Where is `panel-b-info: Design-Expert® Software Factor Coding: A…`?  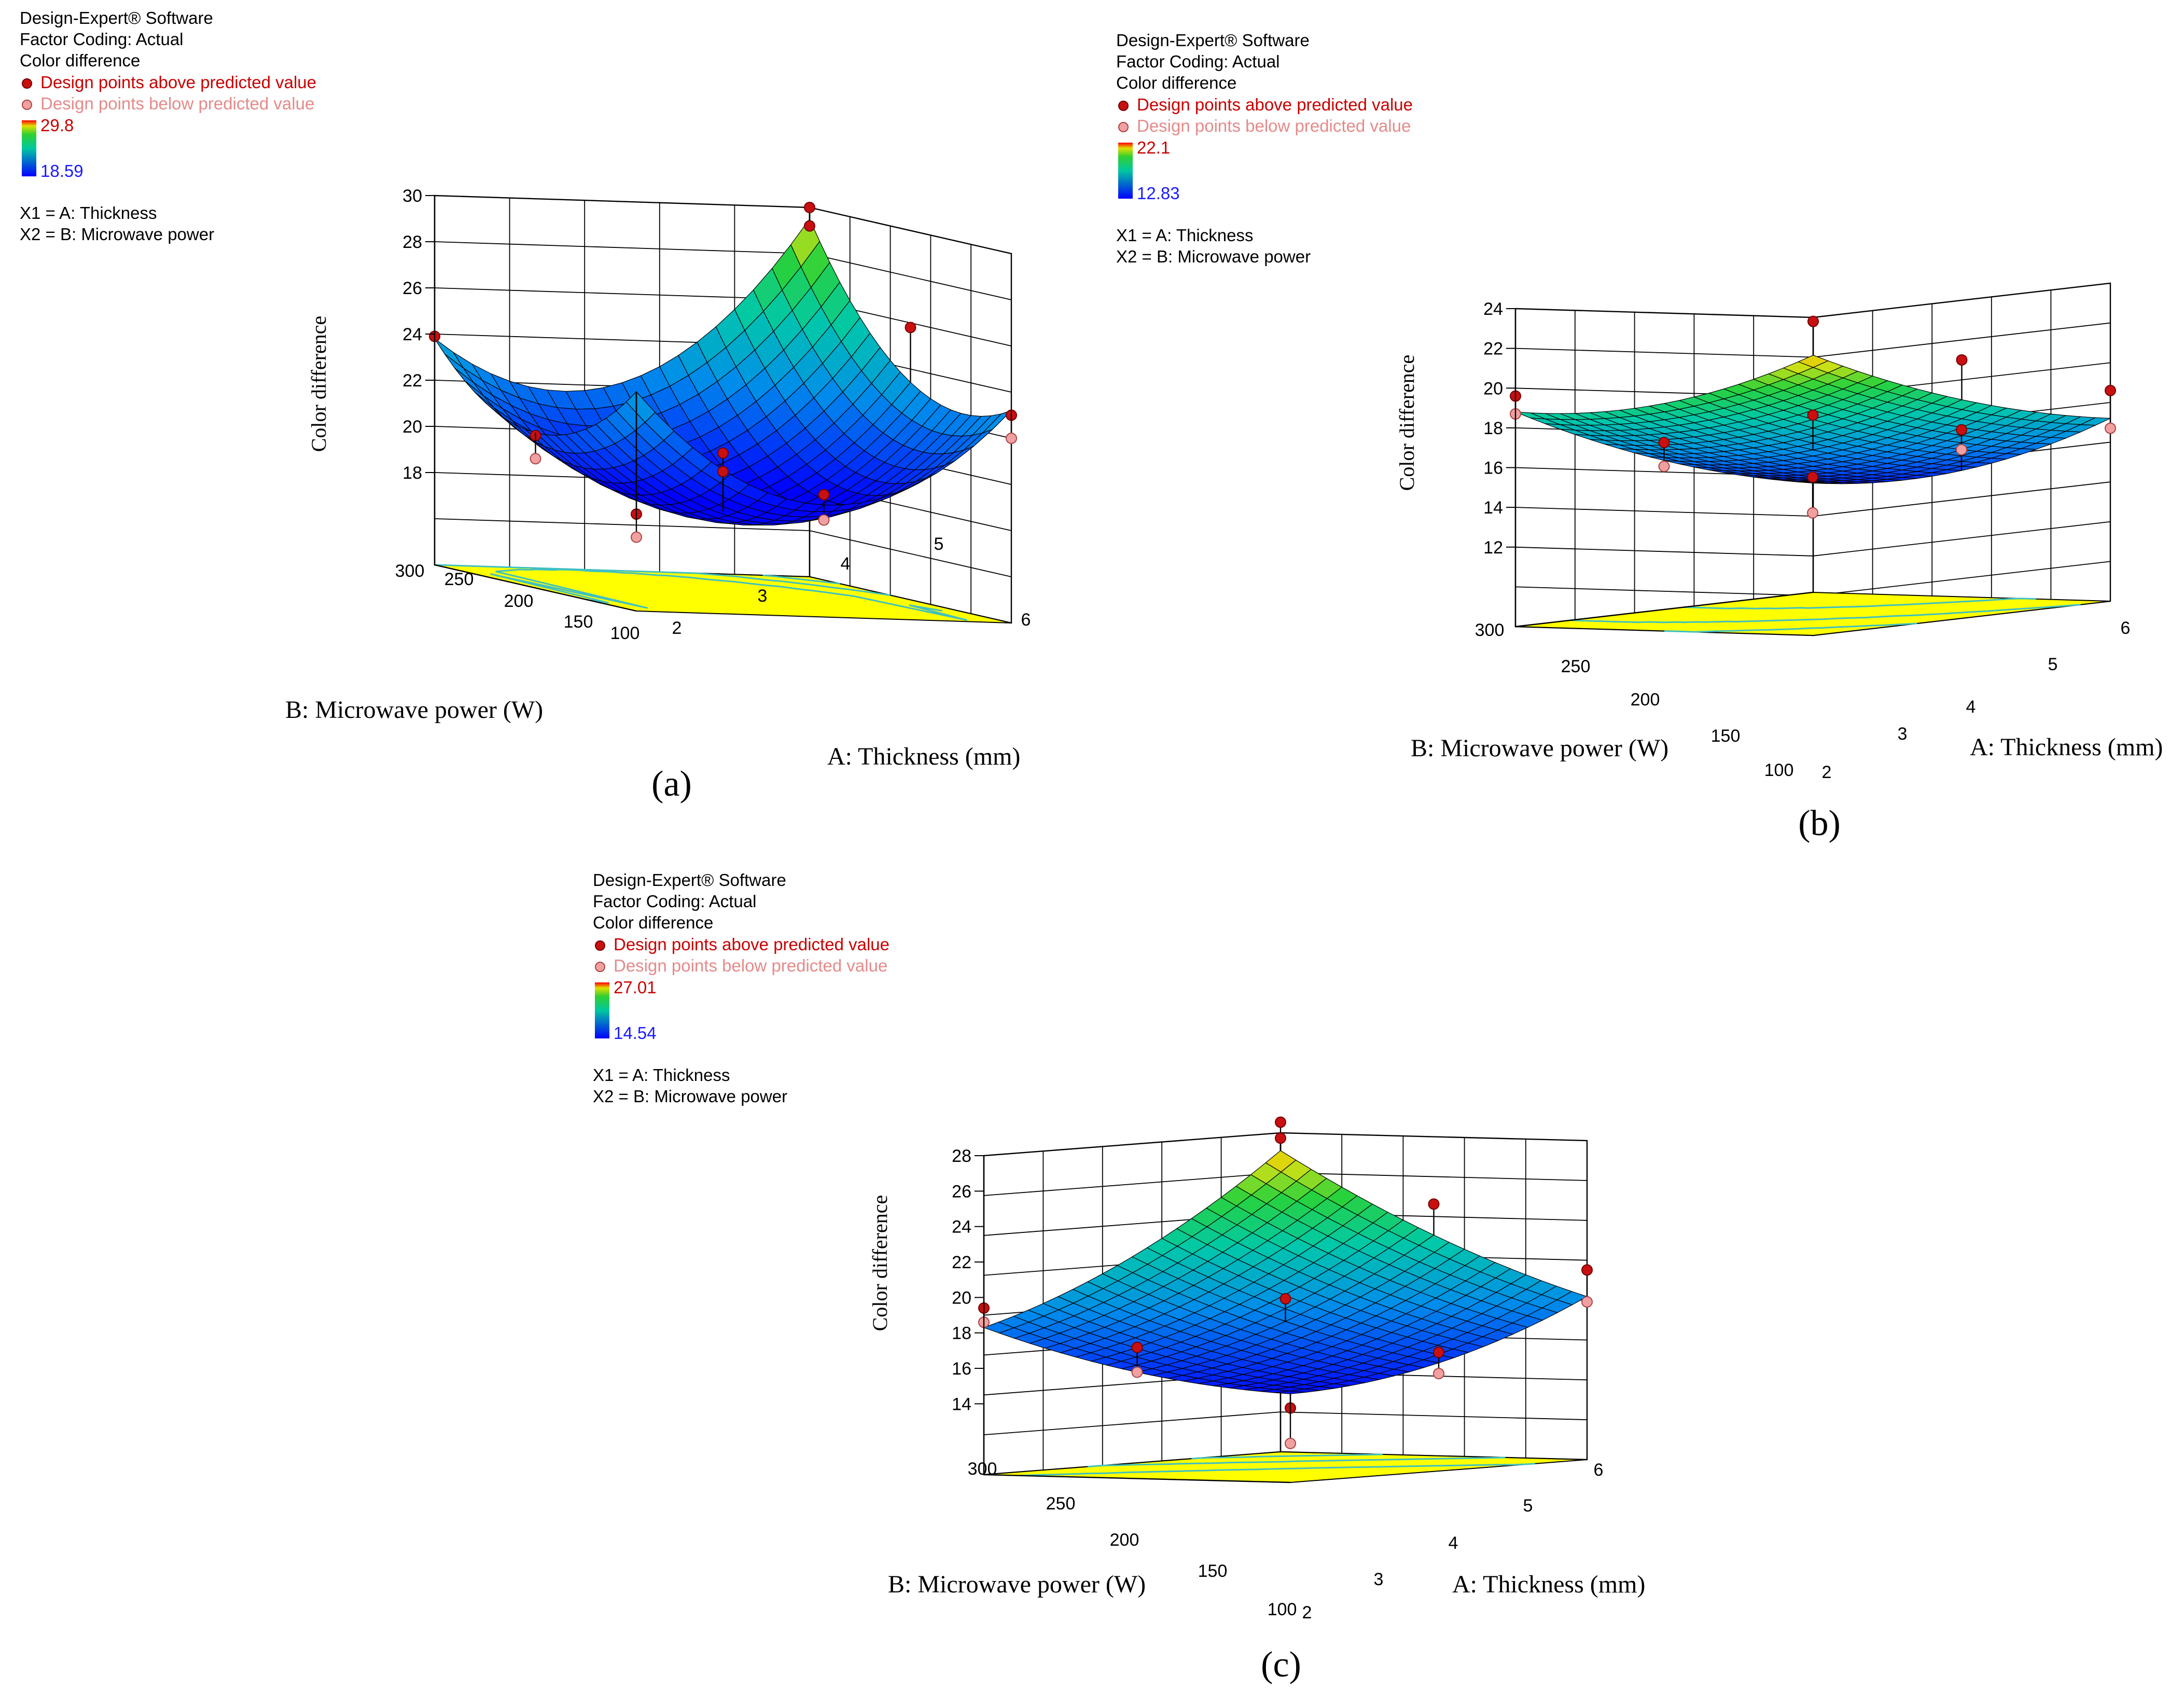
panel-b-info: Design-Expert® Software Factor Coding: A… is located at coordinates (1264, 148).